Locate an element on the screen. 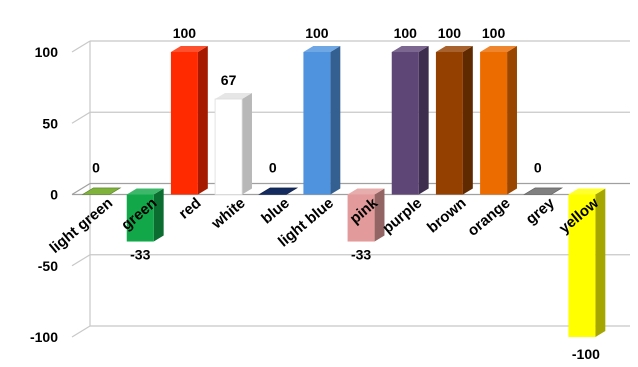 The width and height of the screenshot is (638, 367). bar-white is located at coordinates (233, 143).